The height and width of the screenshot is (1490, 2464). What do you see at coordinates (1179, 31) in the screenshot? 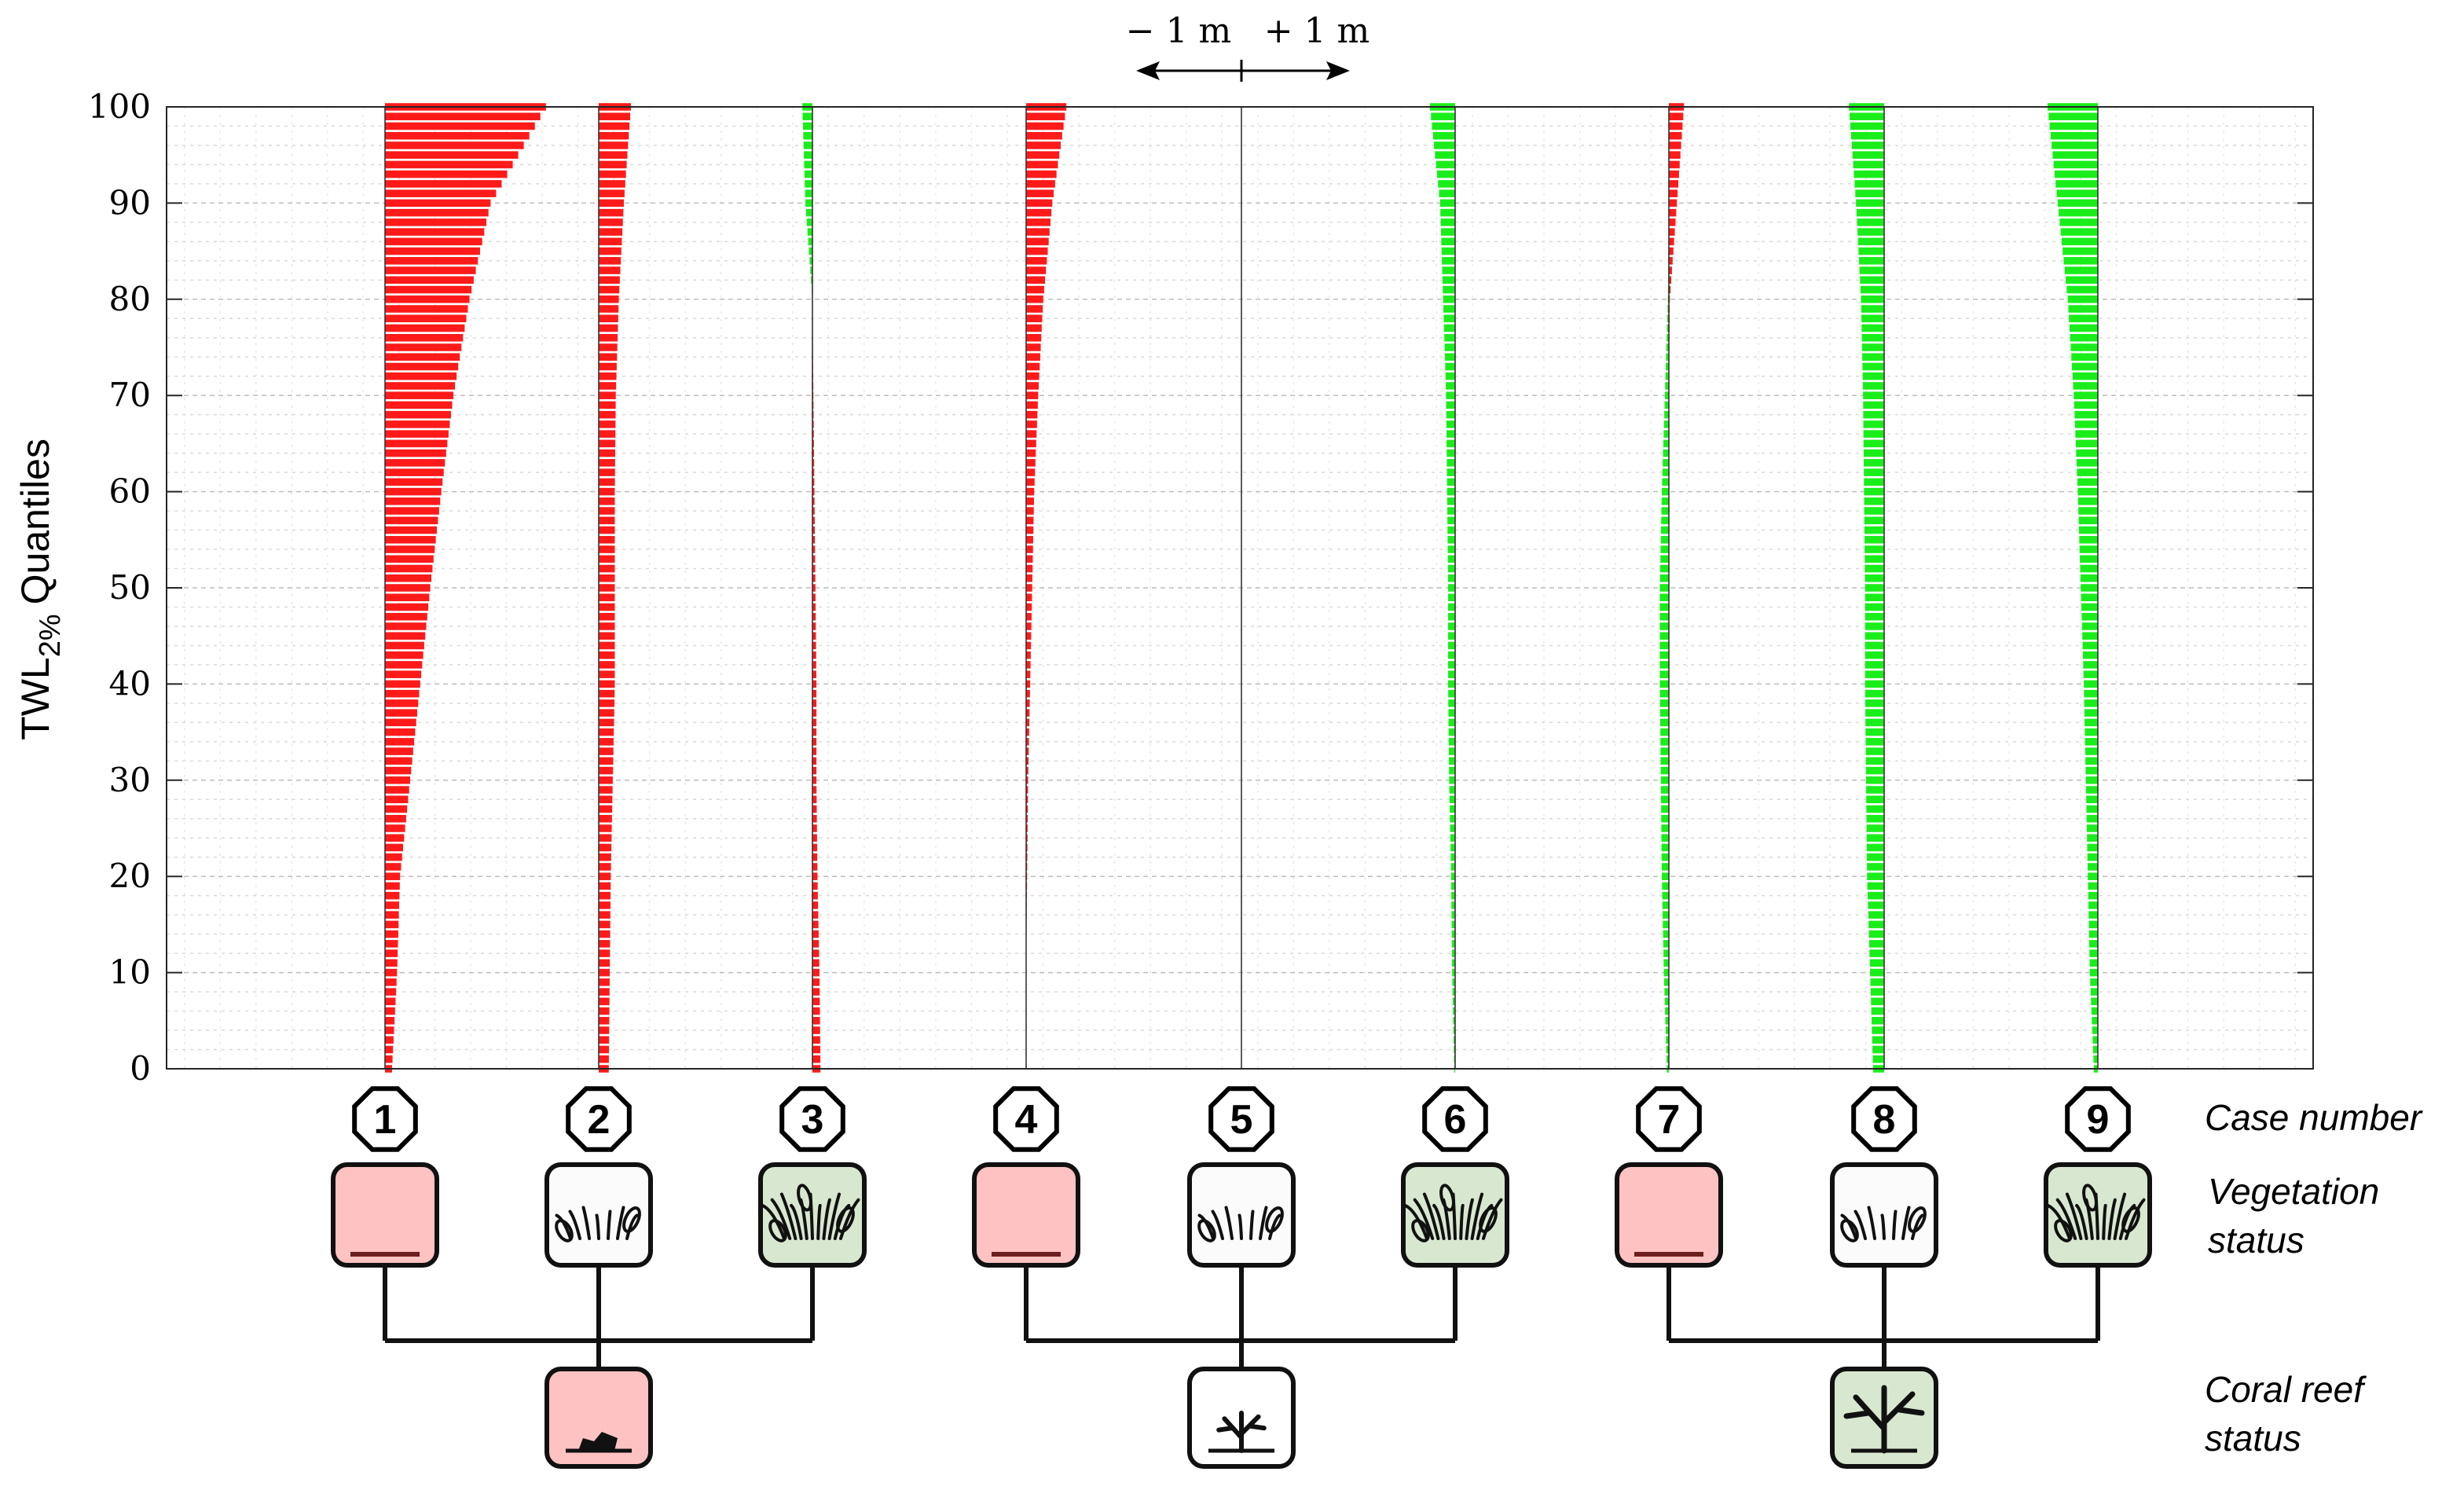
I see `scale-left-label: − 1 m` at bounding box center [1179, 31].